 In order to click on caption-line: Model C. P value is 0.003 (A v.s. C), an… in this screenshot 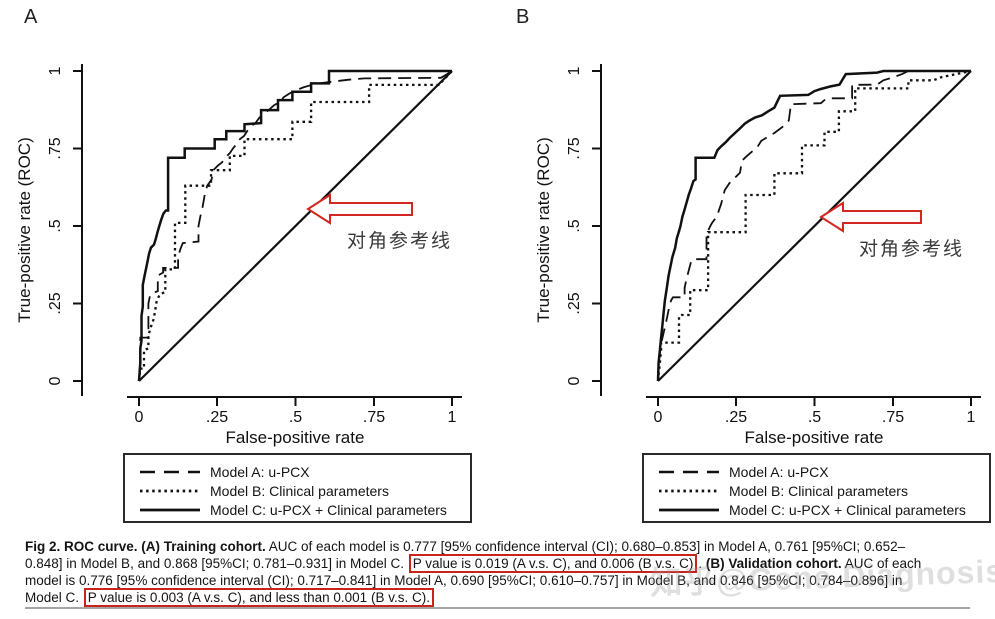, I will do `click(500, 597)`.